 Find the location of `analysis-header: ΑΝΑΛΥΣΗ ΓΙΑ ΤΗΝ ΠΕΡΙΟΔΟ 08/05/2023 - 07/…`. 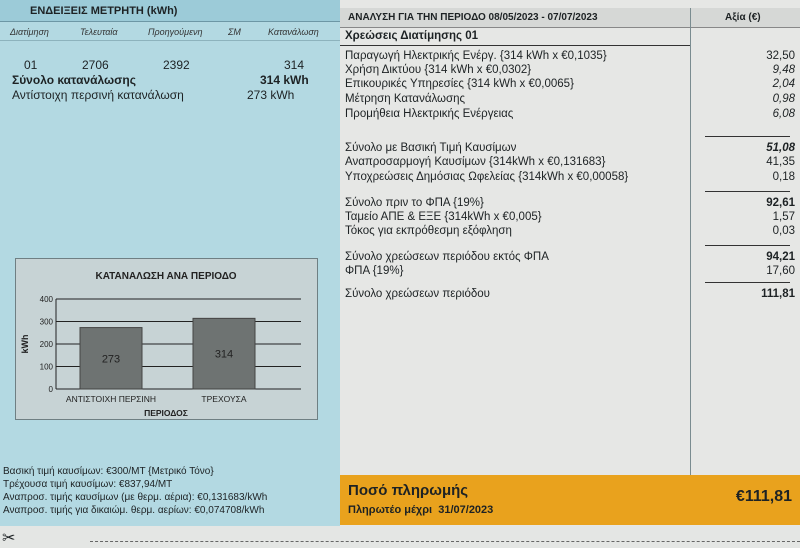

analysis-header: ΑΝΑΛΥΣΗ ΓΙΑ ΤΗΝ ΠΕΡΙΟΔΟ 08/05/2023 - 07/… is located at coordinates (570, 18).